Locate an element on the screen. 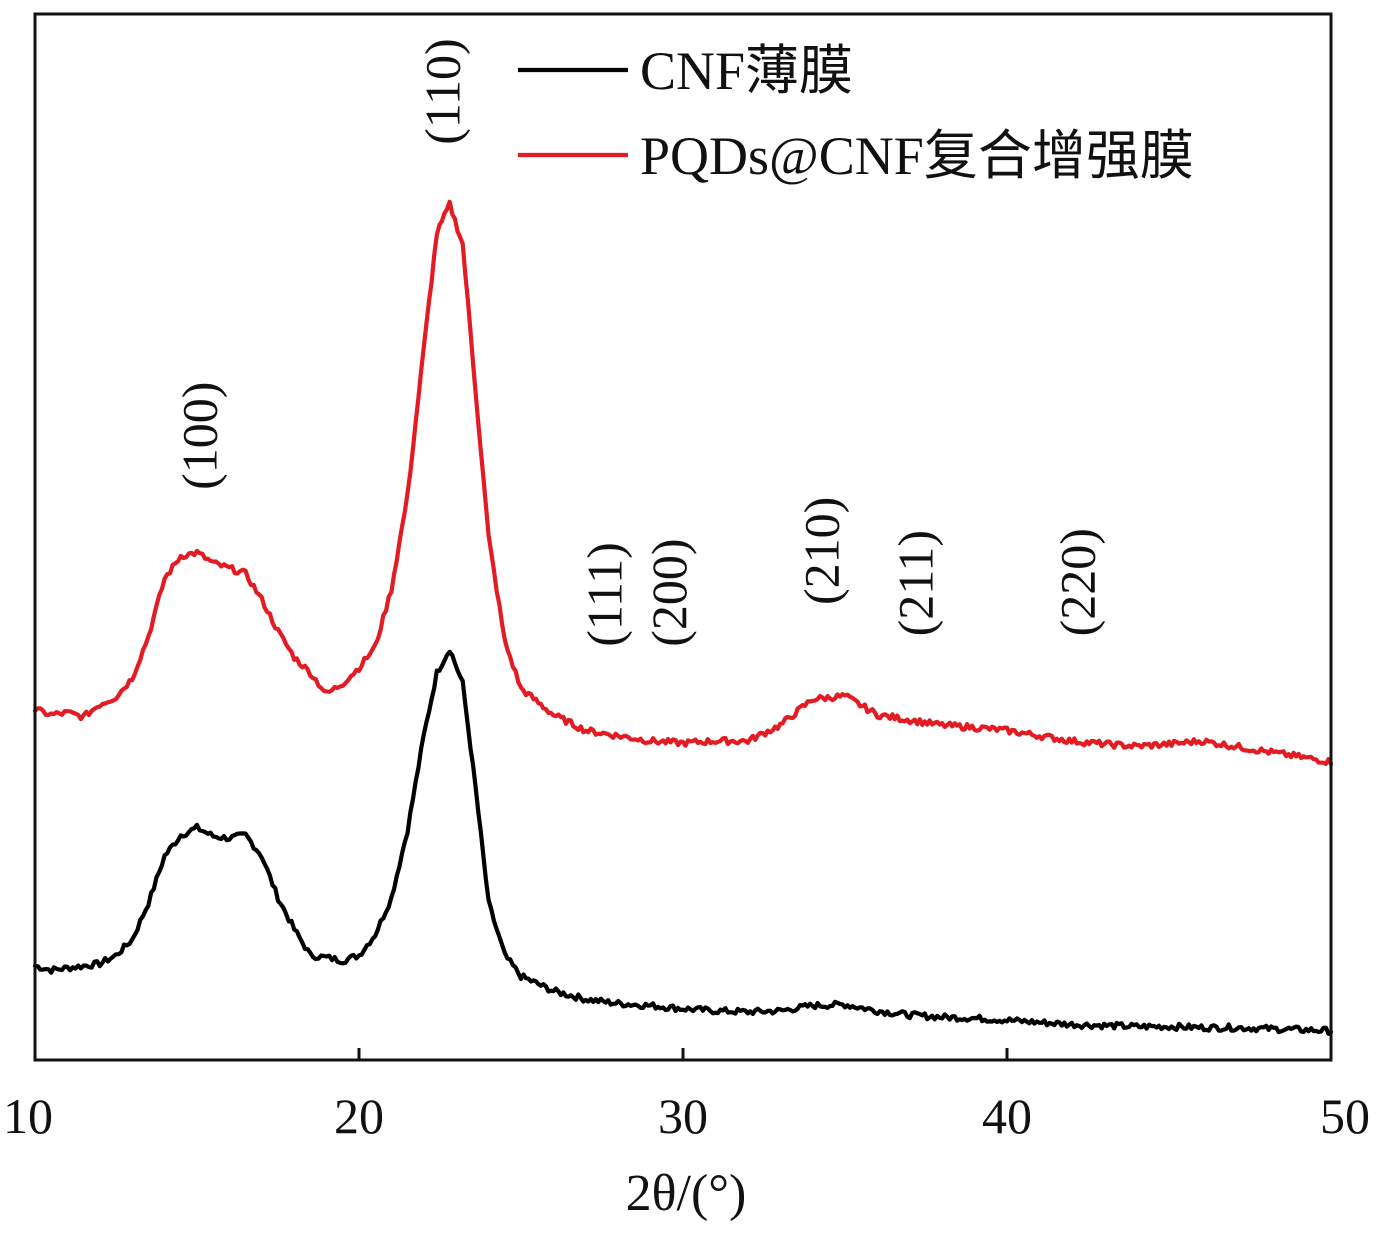 The image size is (1379, 1235). x-axis: 10 20 30 40 50 is located at coordinates (686, 1096).